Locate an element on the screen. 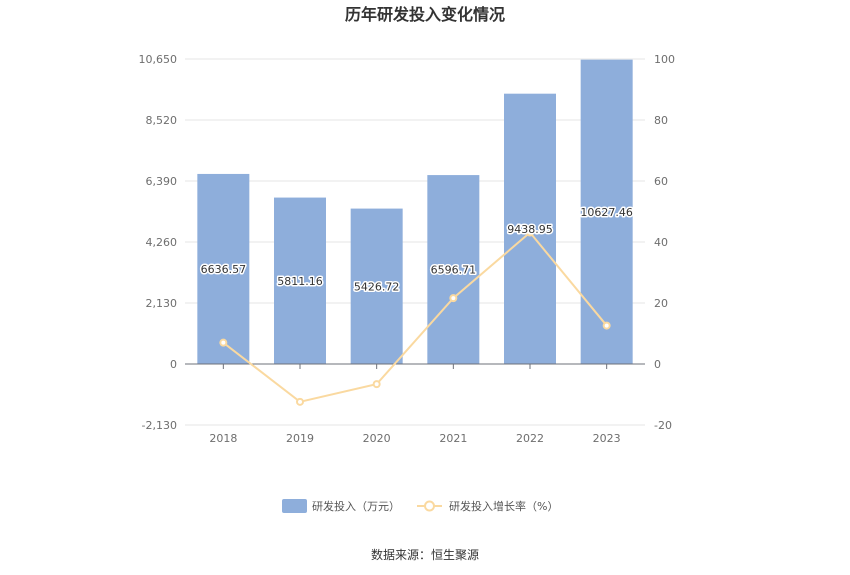 Image resolution: width=850 pixels, height=575 pixels. y-right-tick-label: -20 is located at coordinates (663, 425).